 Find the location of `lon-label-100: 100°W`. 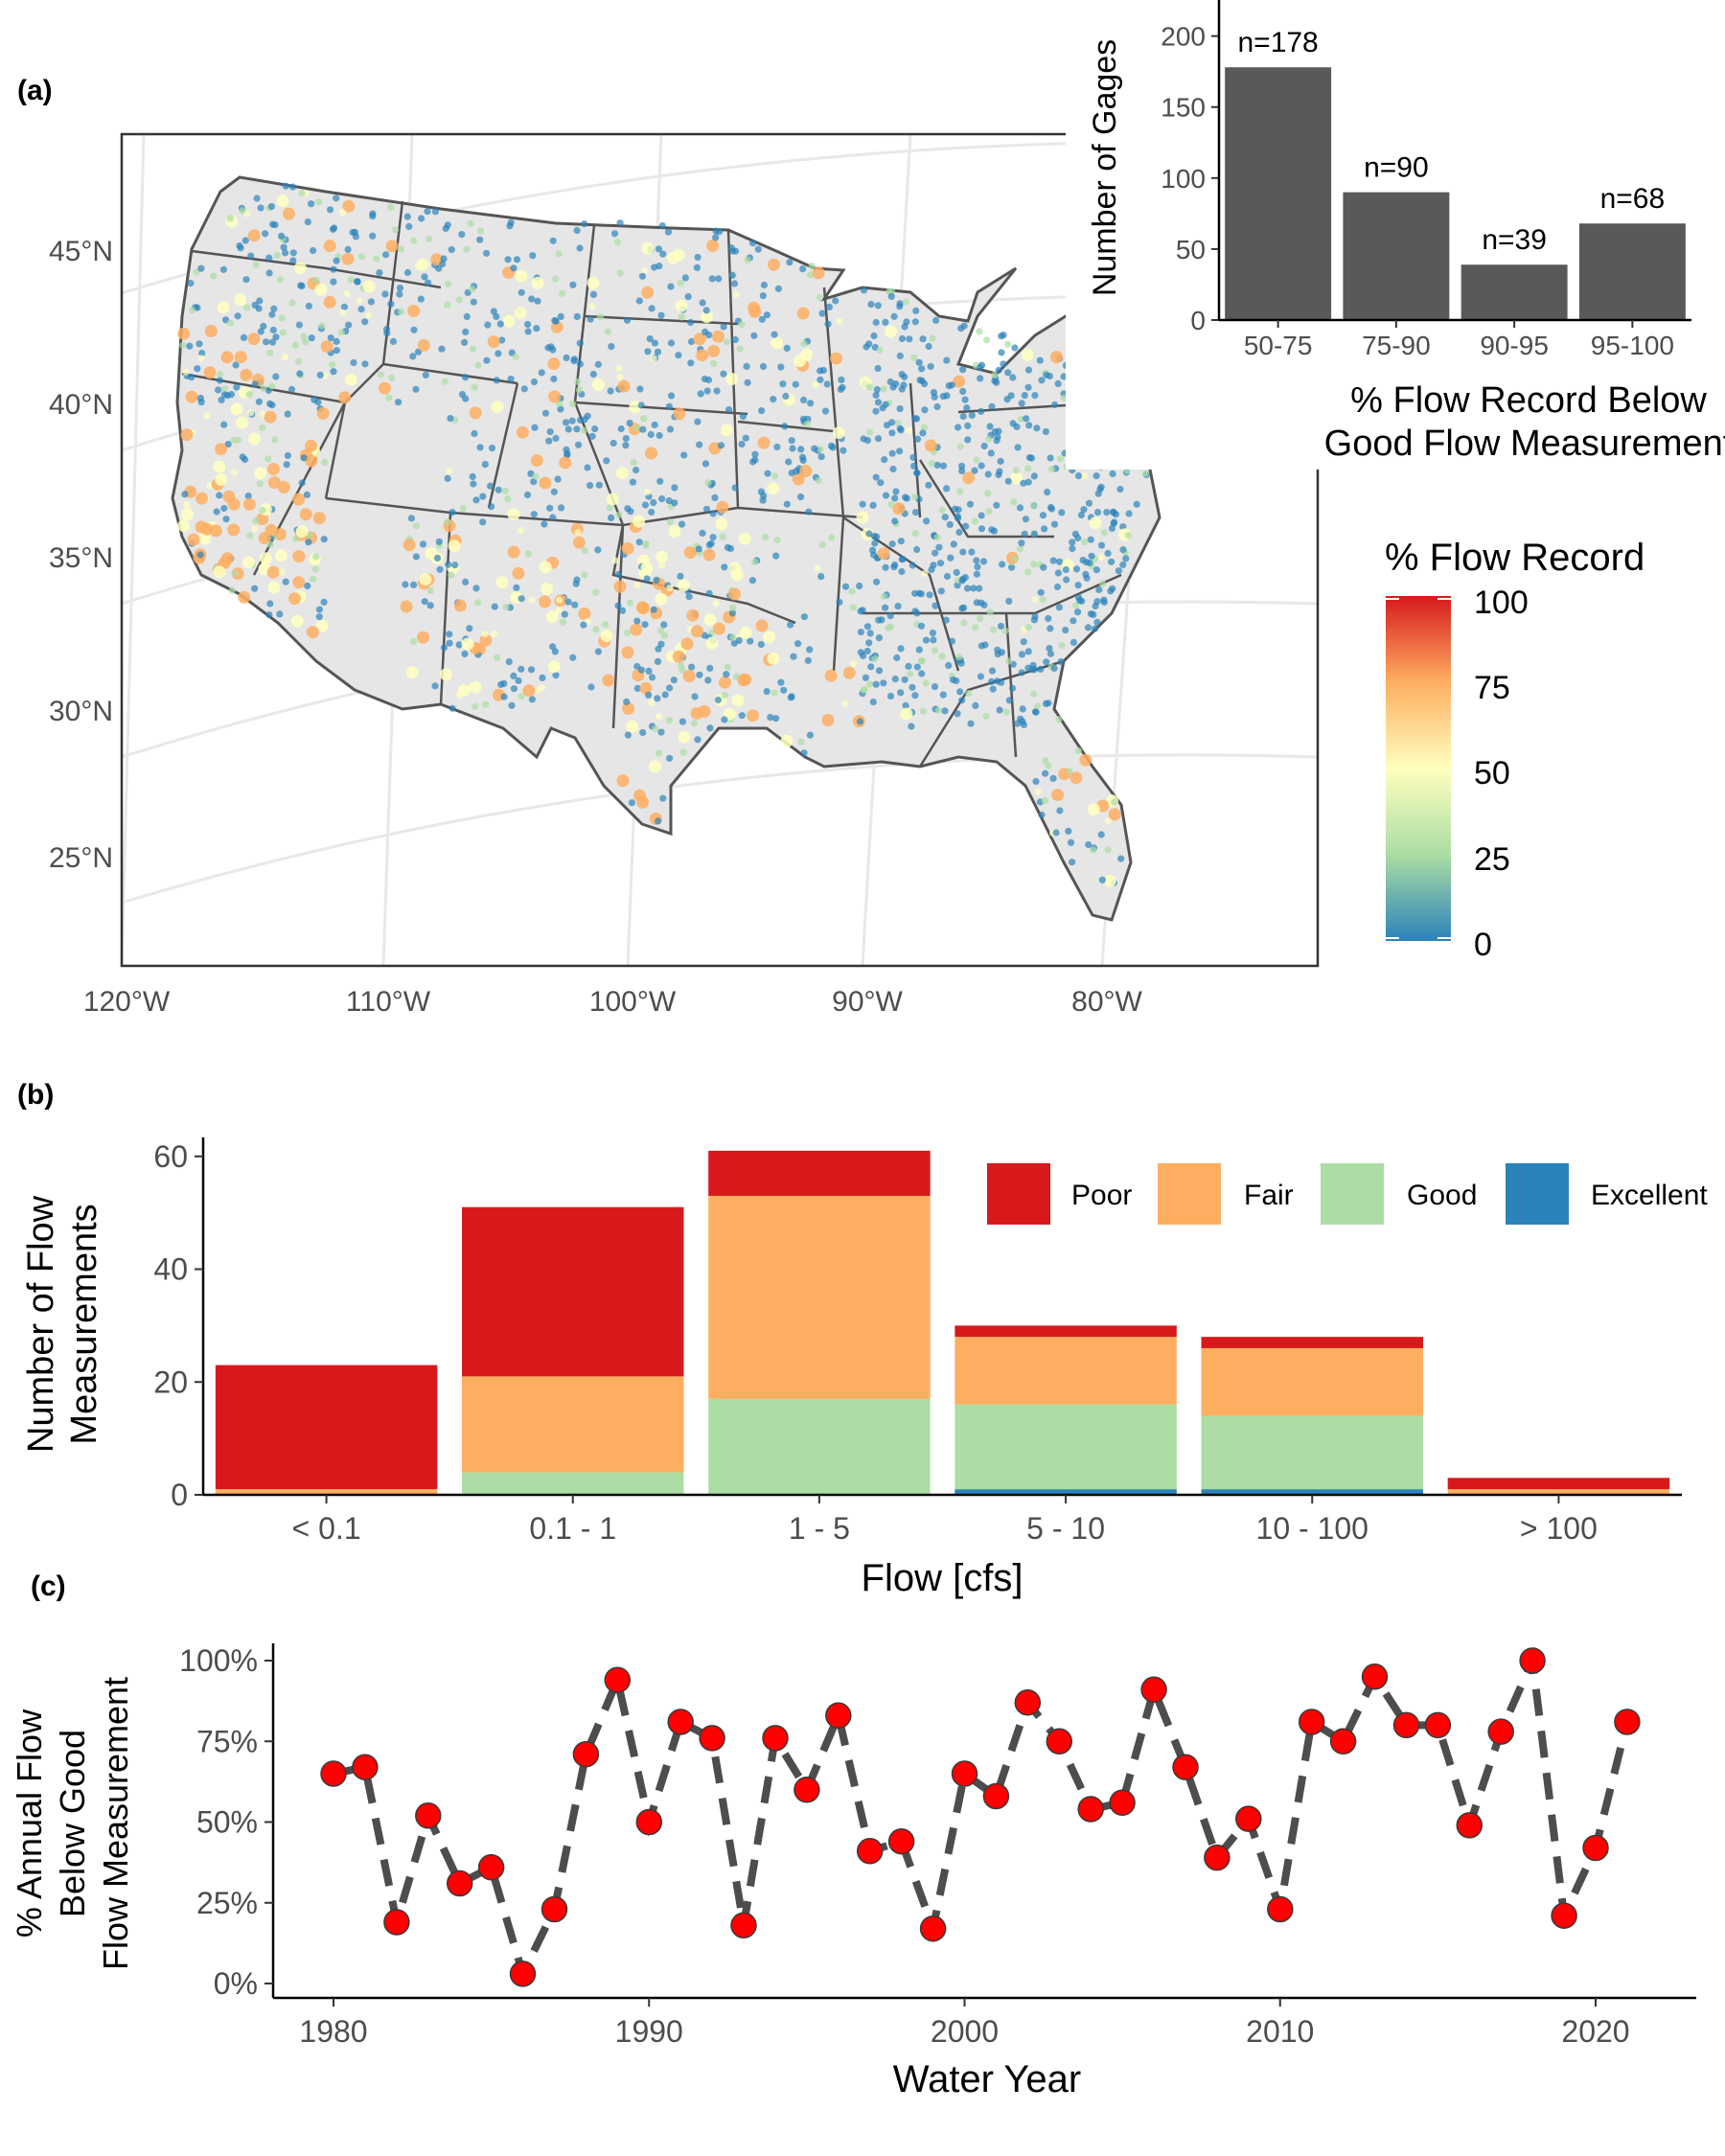

lon-label-100: 100°W is located at coordinates (633, 1002).